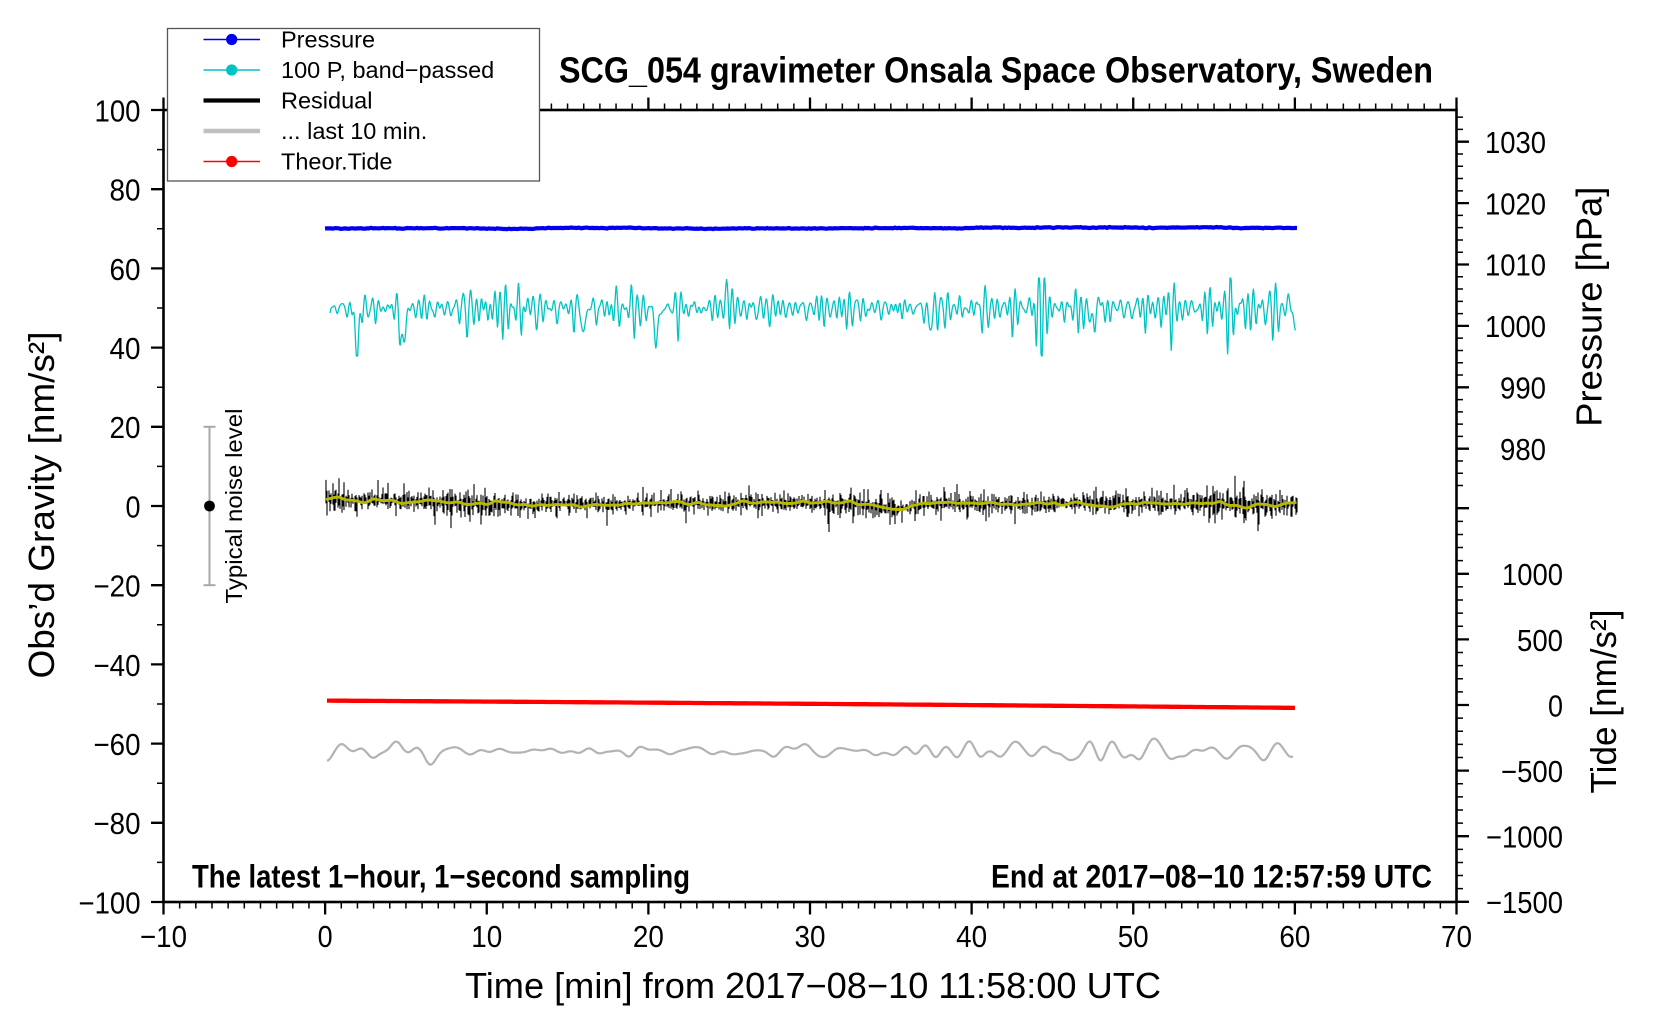 This screenshot has height=1020, width=1660. I want to click on svg-text: Typical noise level, so click(234, 506).